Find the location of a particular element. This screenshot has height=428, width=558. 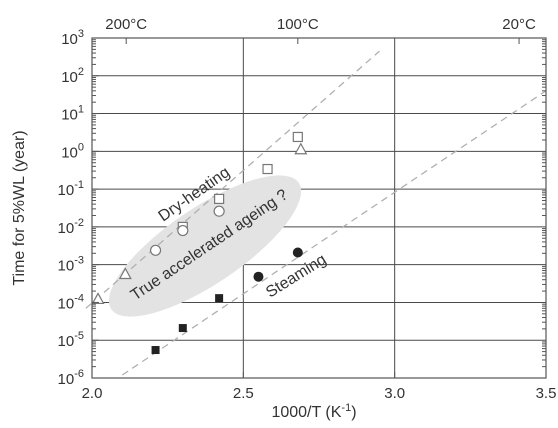

y-tick-exp: -4 is located at coordinates (79, 298).